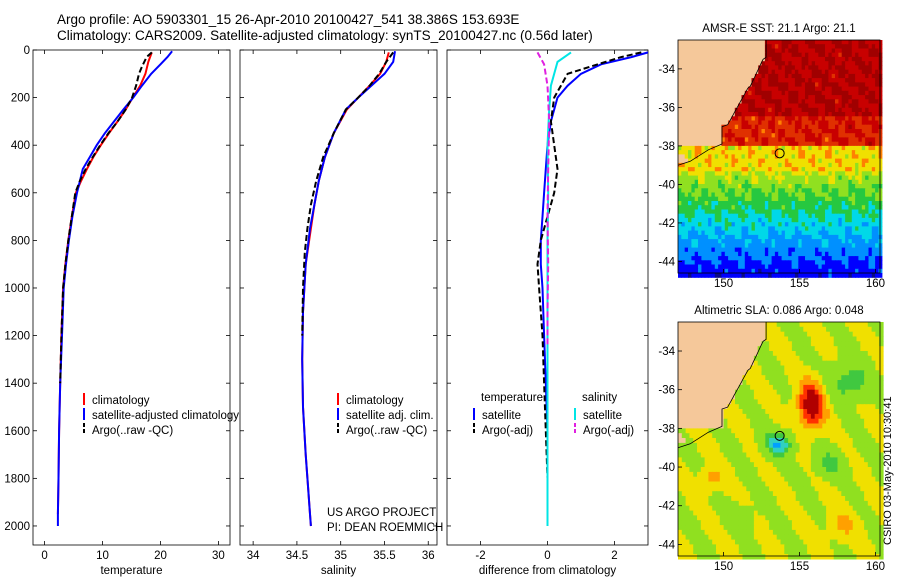  Describe the element at coordinates (723, 284) in the screenshot. I see `sst-map-xtick-label: 150` at that location.